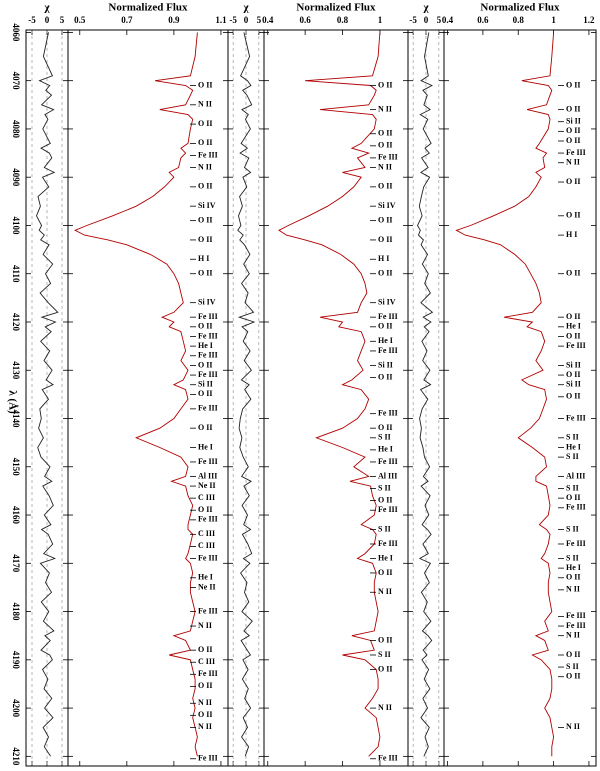 The height and width of the screenshot is (771, 600). I want to click on wavelength-tick-label: 4160, so click(16, 515).